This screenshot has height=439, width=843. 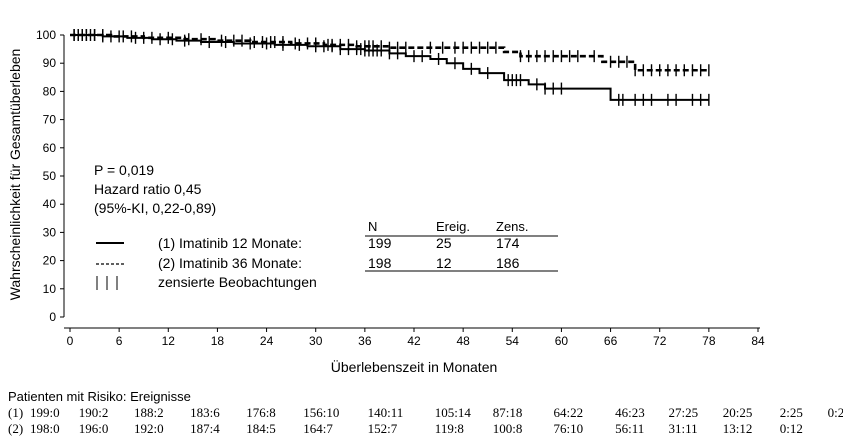 What do you see at coordinates (660, 341) in the screenshot?
I see `x-tick-label: 72` at bounding box center [660, 341].